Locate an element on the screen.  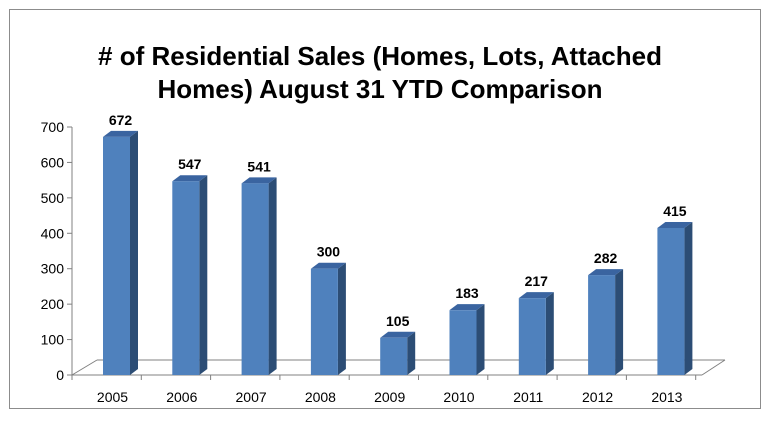
x-tick-label: 2005 is located at coordinates (112, 397).